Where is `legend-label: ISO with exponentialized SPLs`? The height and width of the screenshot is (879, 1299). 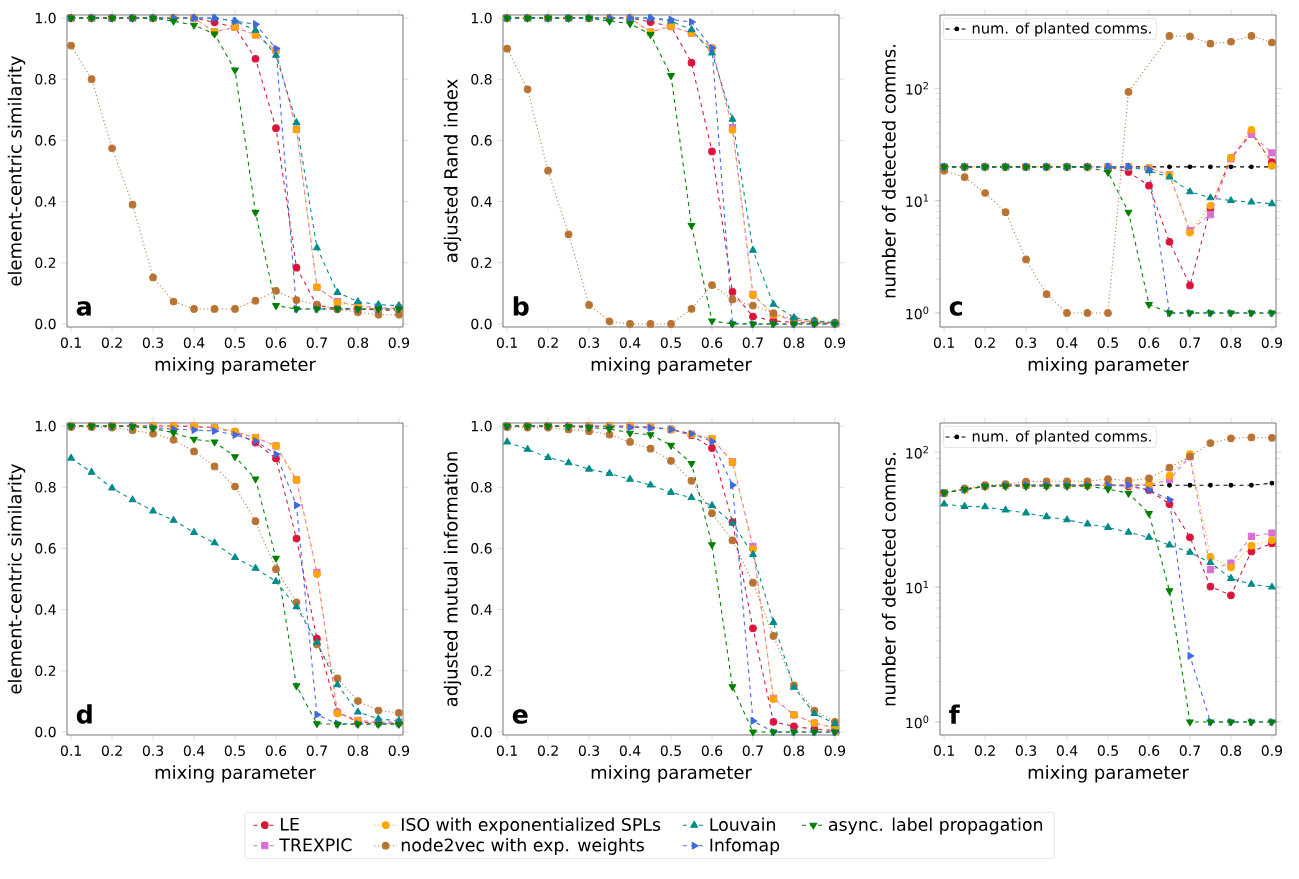 legend-label: ISO with exponentialized SPLs is located at coordinates (531, 826).